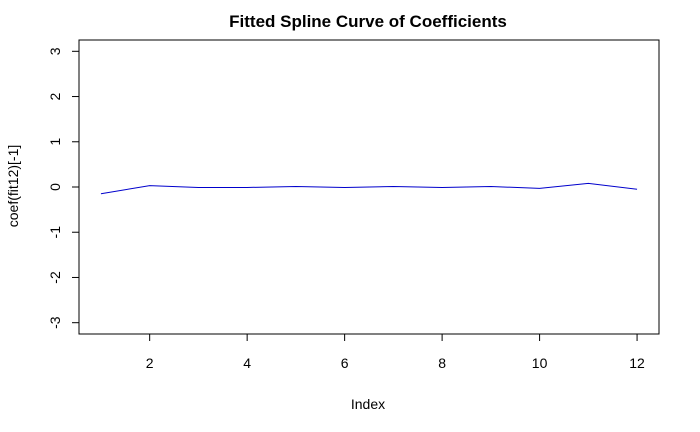 This screenshot has height=432, width=700. I want to click on x-tick-label: 12, so click(637, 363).